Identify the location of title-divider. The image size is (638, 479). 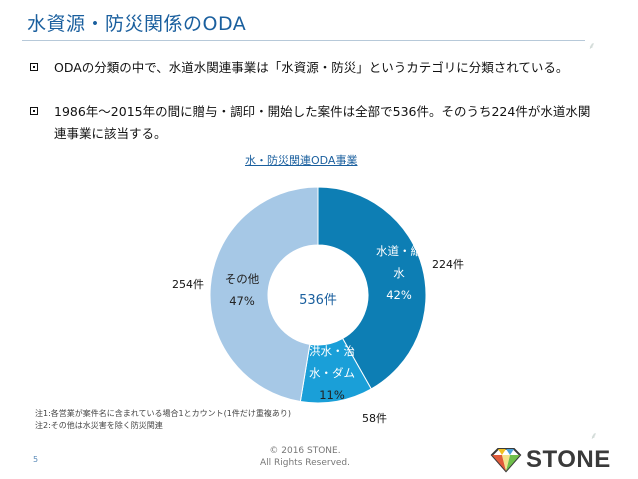
(303, 40).